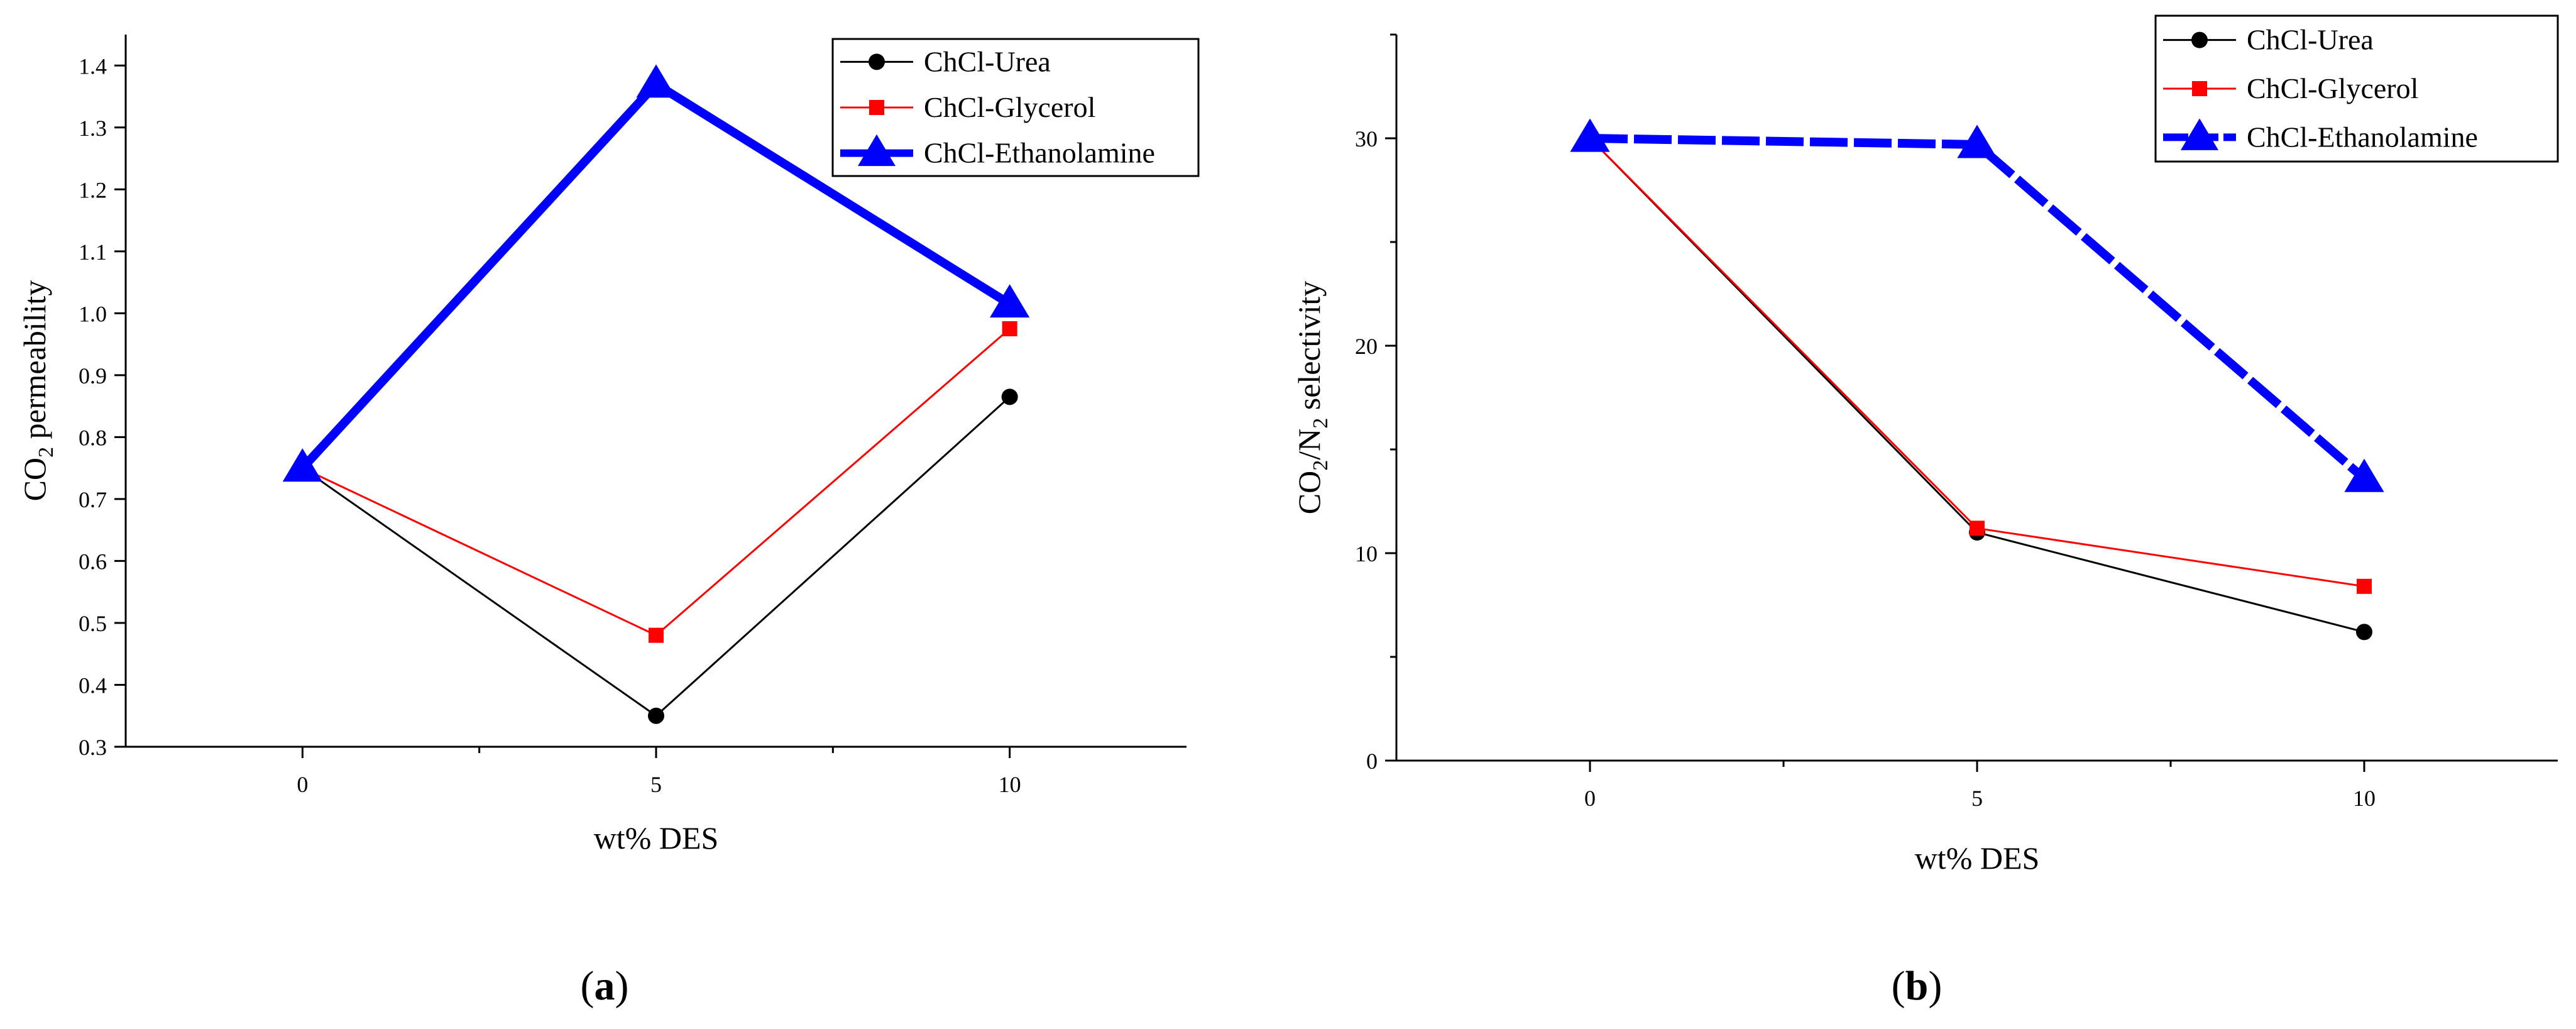 This screenshot has width=2576, height=1029. Describe the element at coordinates (93, 128) in the screenshot. I see `chart-a-y-tick-label: 1.3` at that location.